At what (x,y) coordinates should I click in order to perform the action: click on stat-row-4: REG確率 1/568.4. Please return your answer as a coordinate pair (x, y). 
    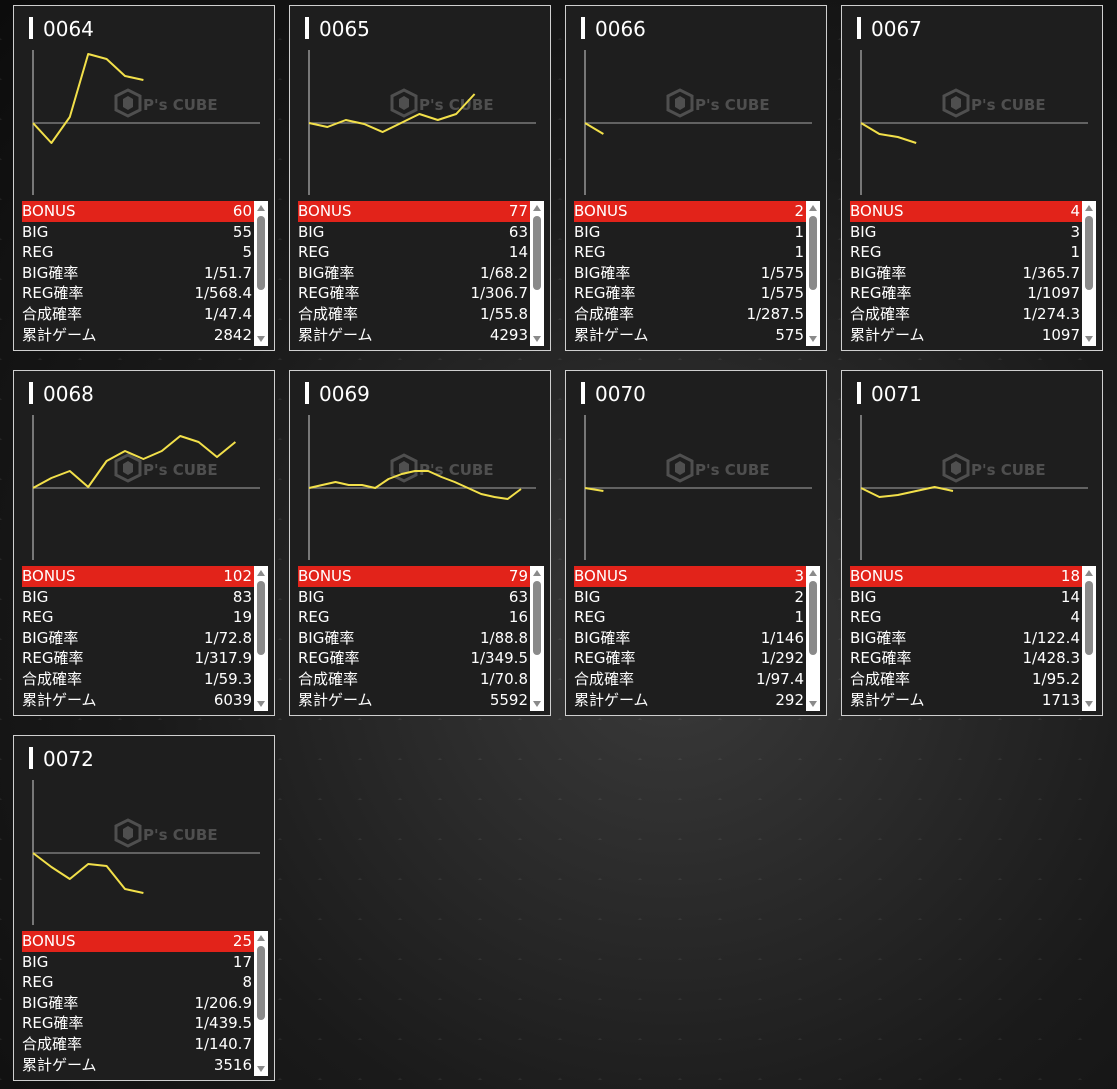
    Looking at the image, I should click on (138, 293).